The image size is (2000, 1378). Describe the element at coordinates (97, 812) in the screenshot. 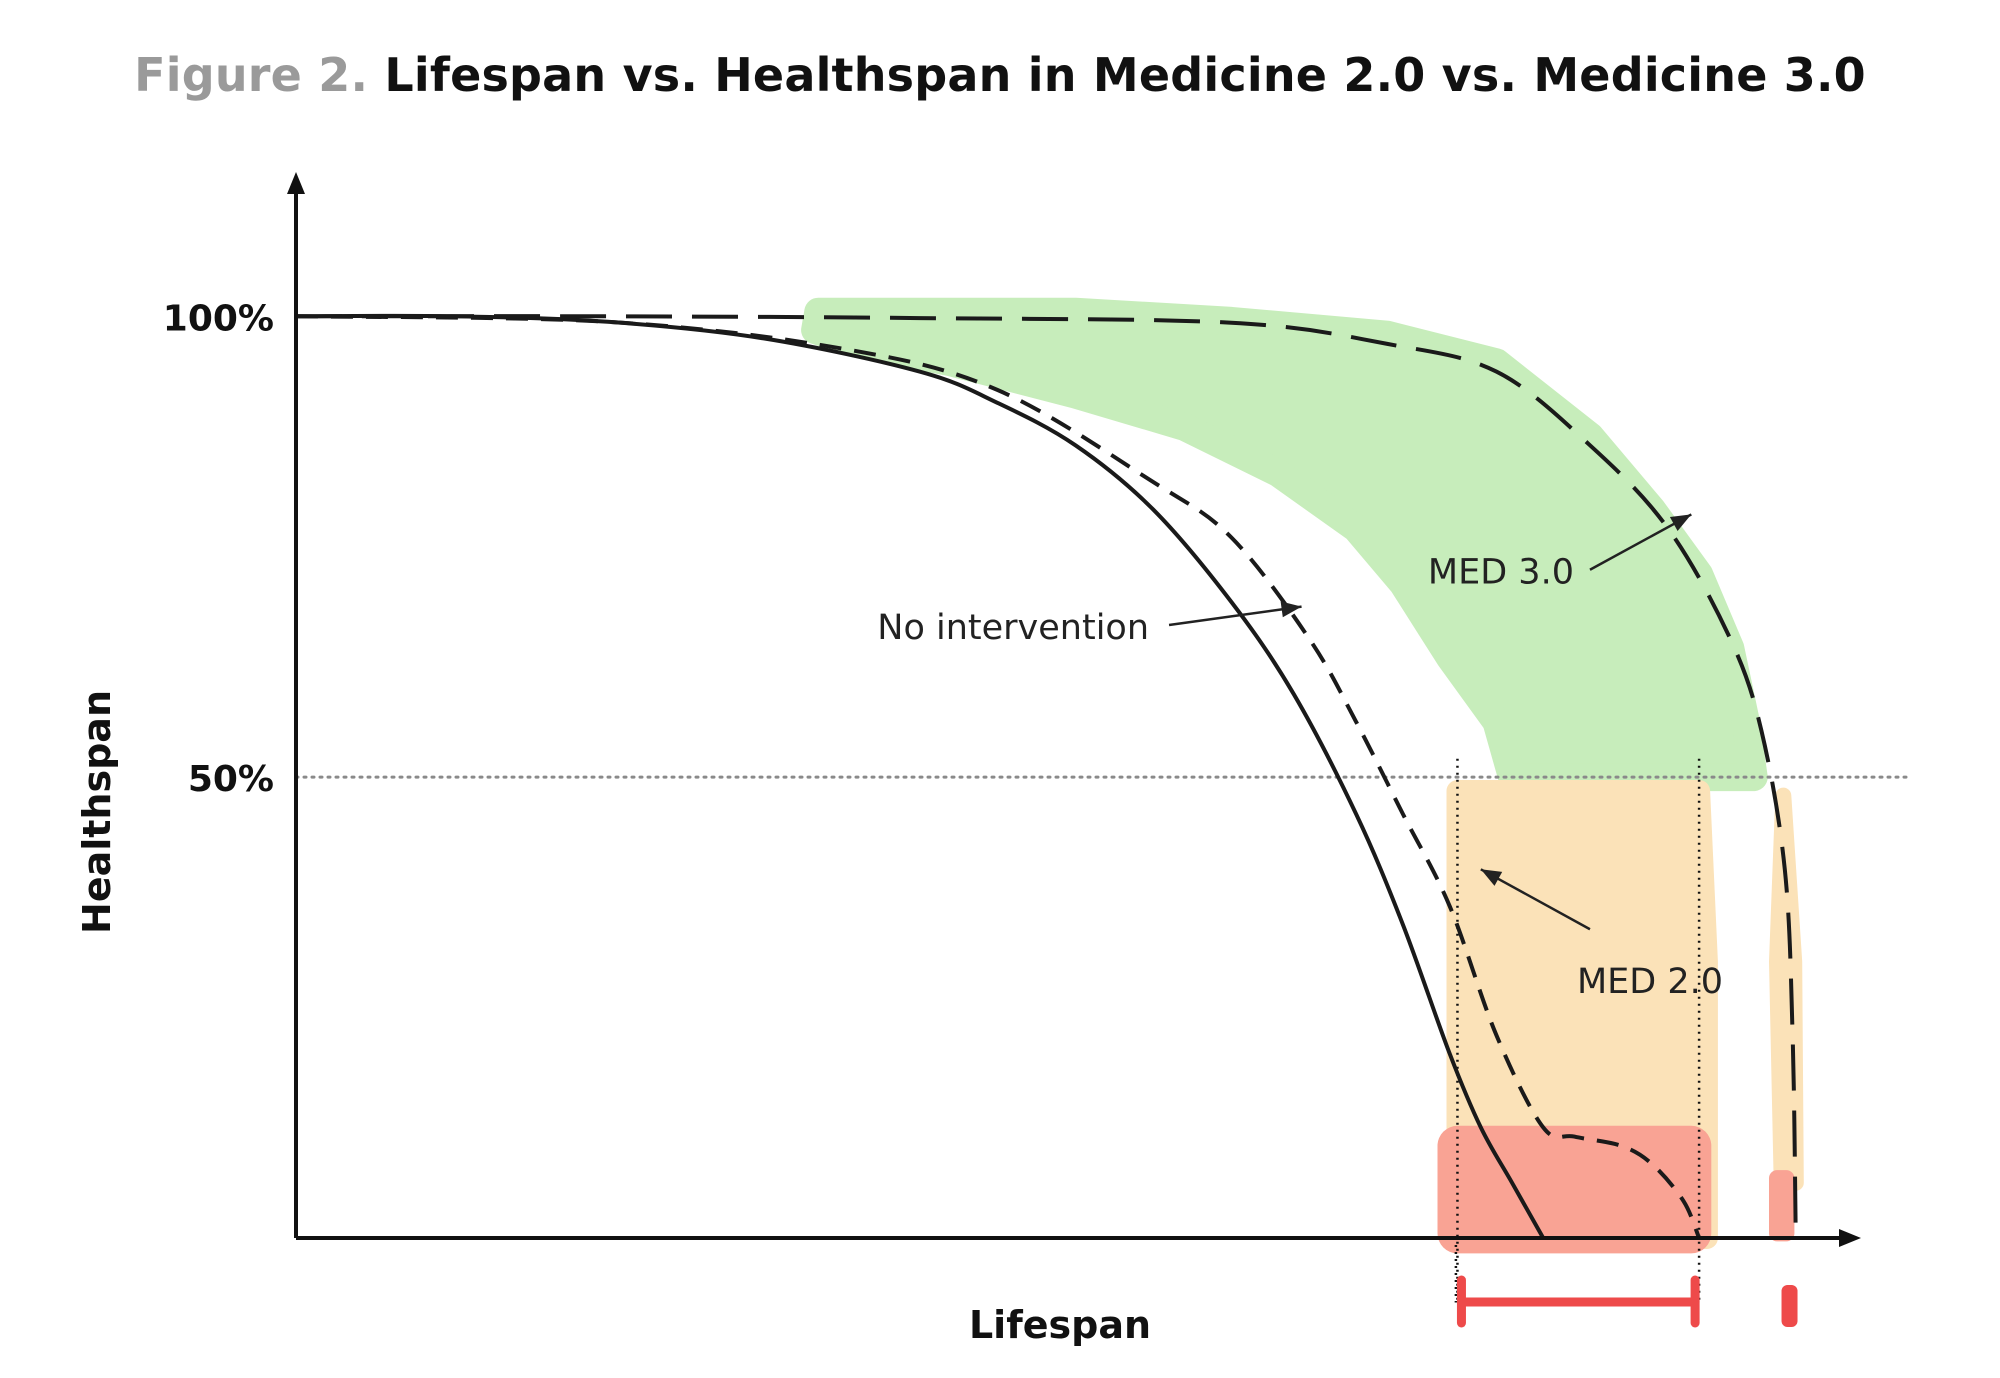

I see `y-axis-label: Healthspan` at that location.